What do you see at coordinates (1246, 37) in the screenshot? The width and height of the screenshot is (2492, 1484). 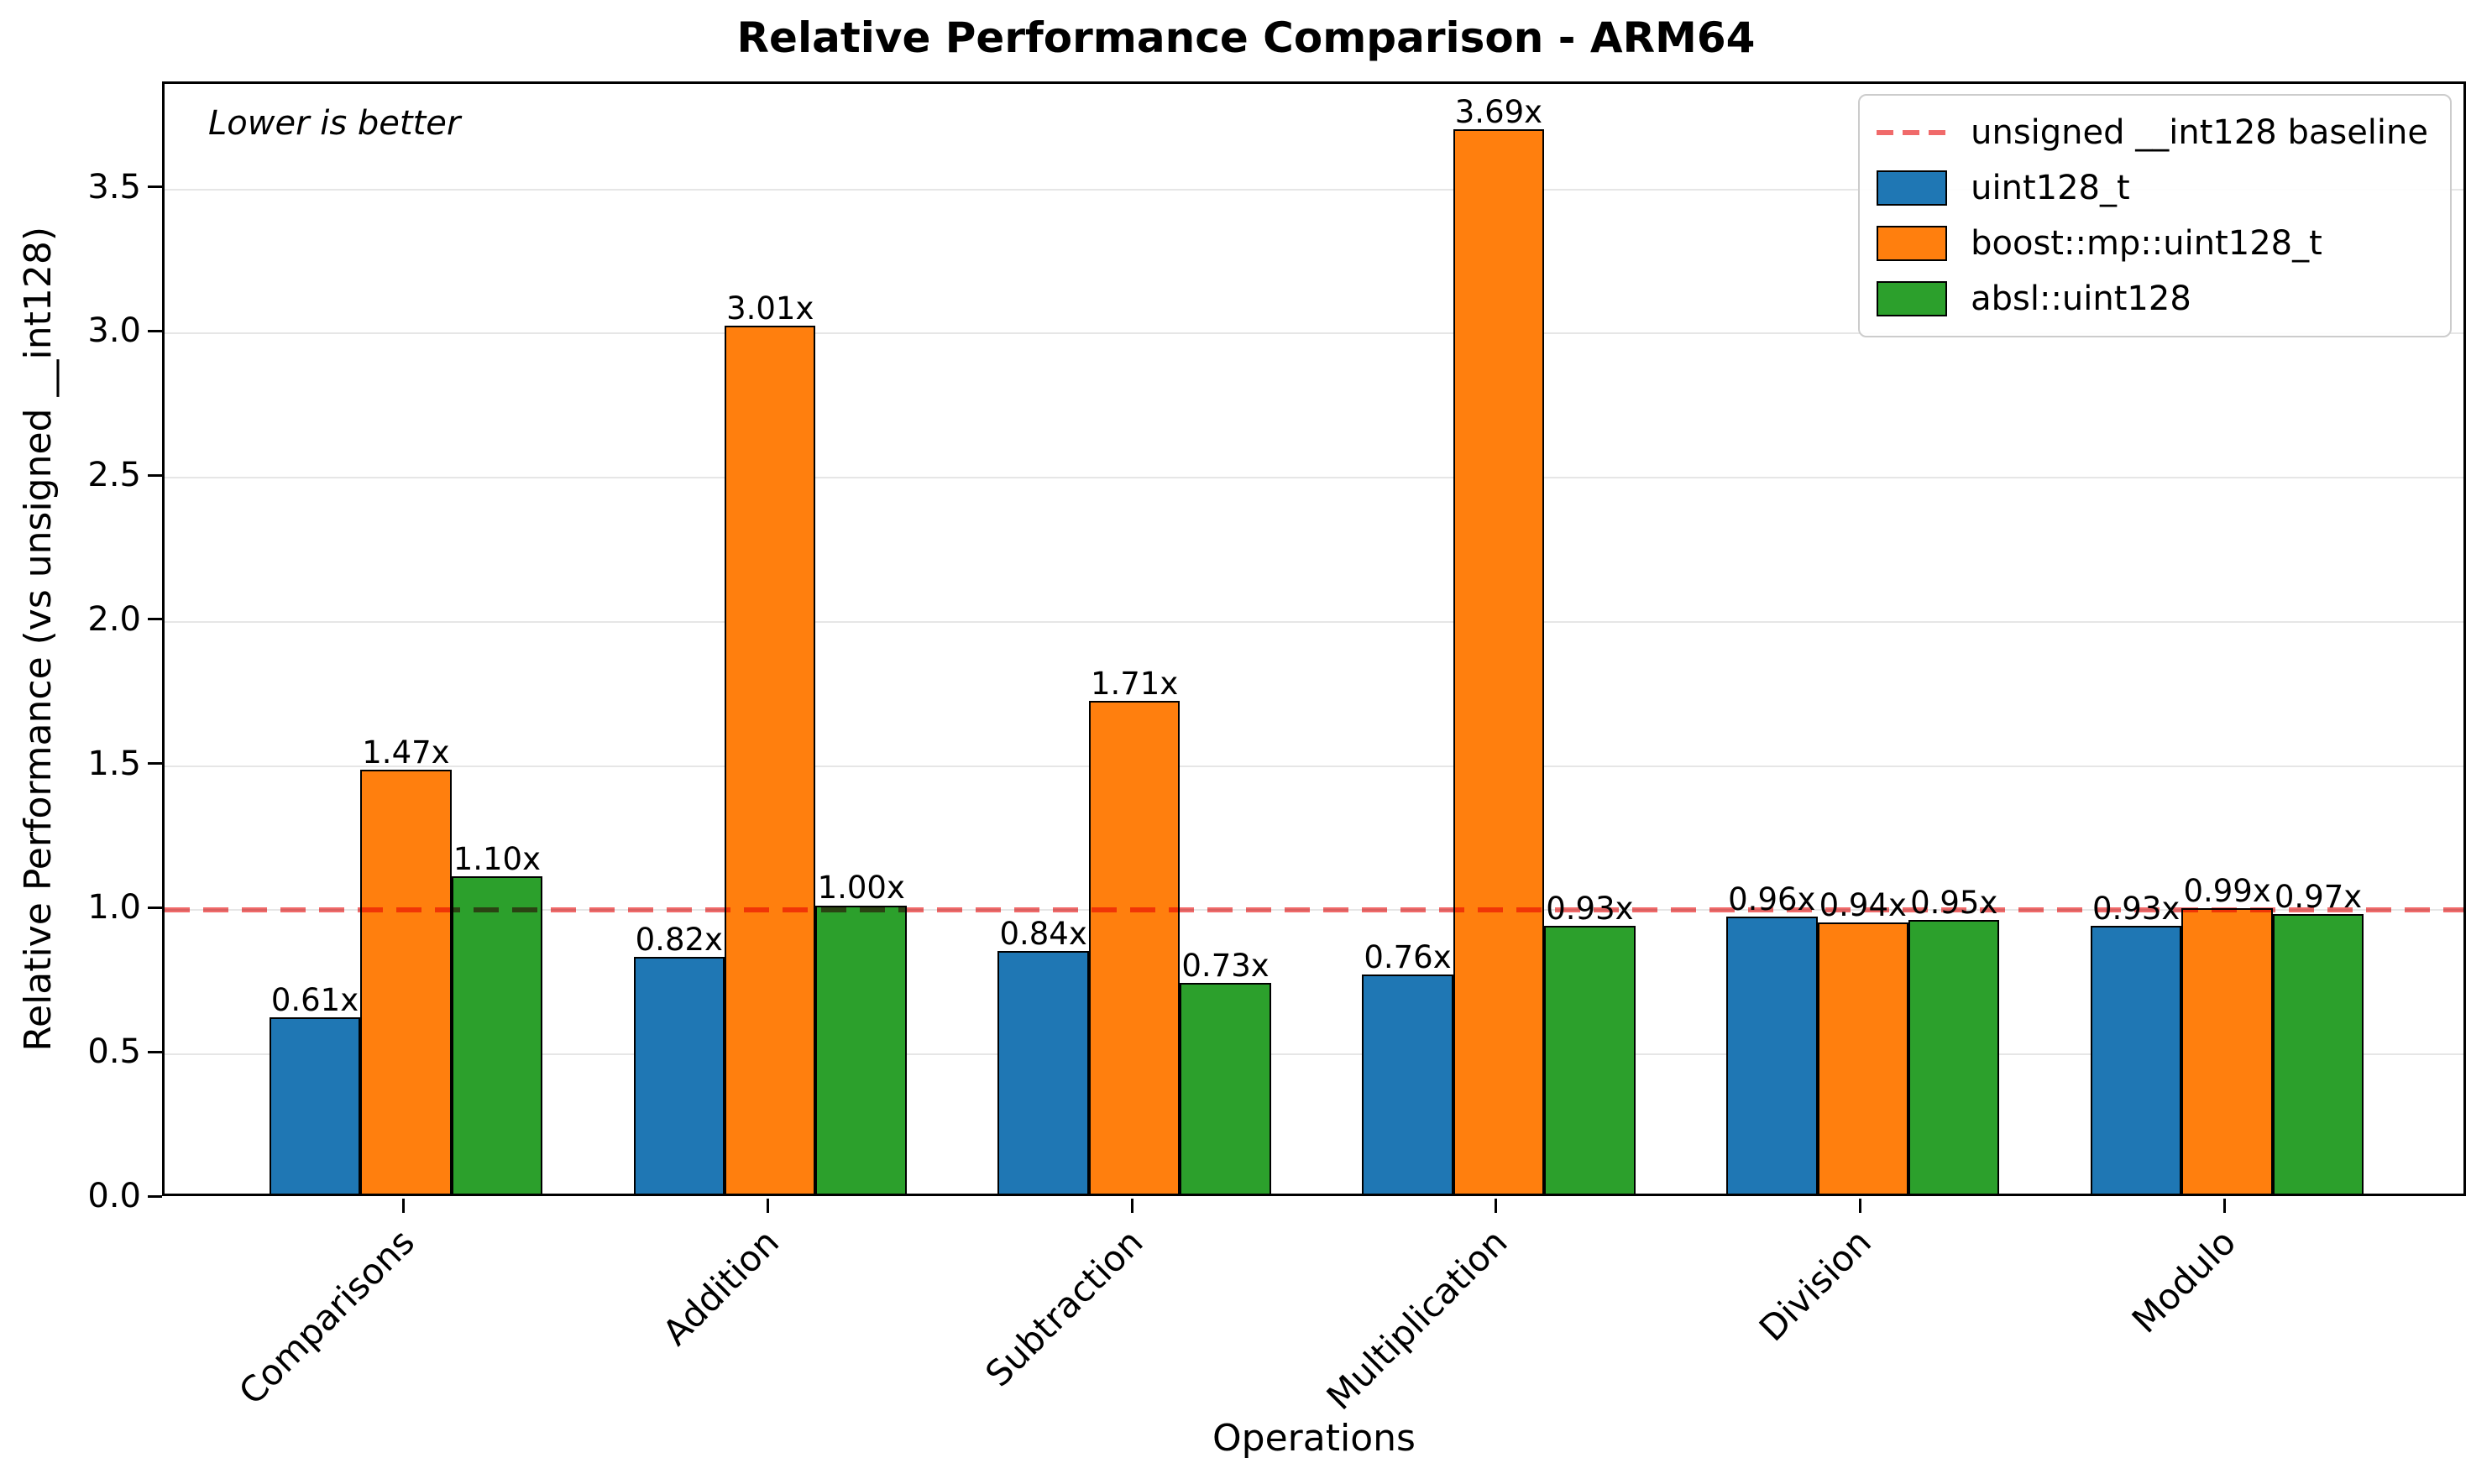 I see `chart-title: Relative Performance Comparison - ARM64` at bounding box center [1246, 37].